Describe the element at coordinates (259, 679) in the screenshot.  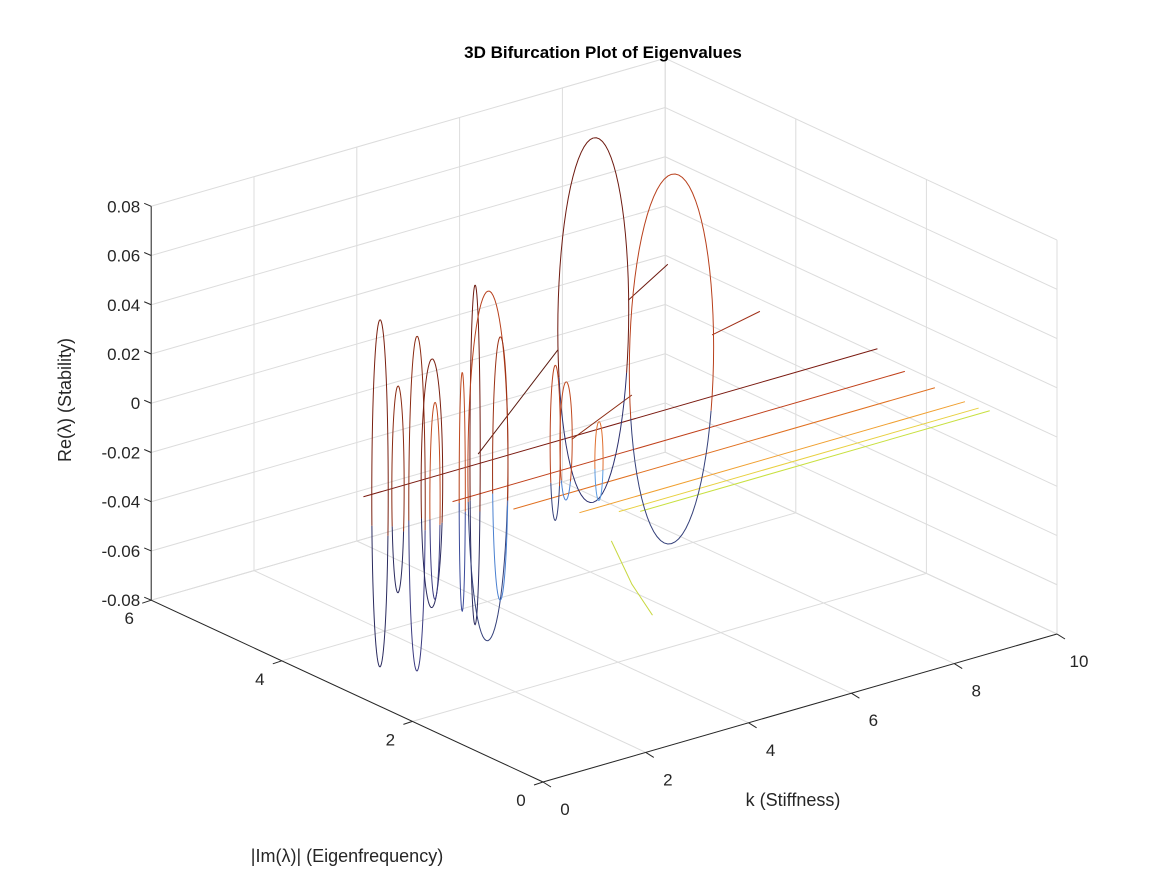
I see `im-tick-label: 4` at that location.